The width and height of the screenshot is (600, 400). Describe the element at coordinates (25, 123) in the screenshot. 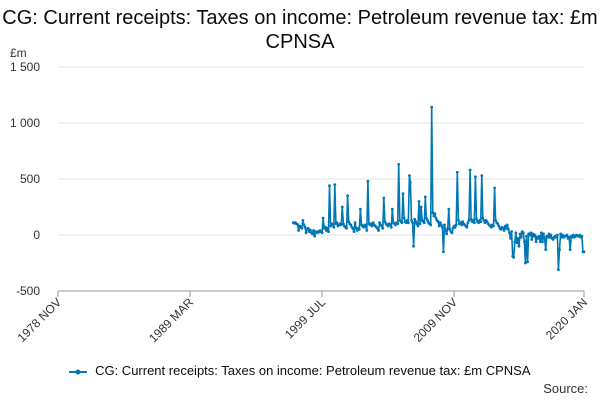

I see `y-tick-label: 1 000` at that location.